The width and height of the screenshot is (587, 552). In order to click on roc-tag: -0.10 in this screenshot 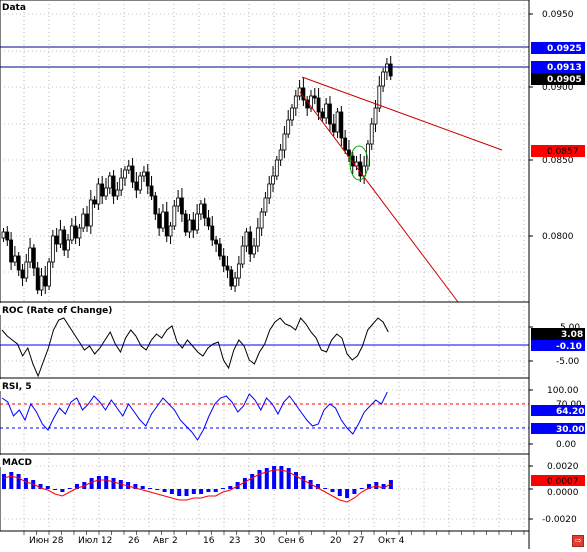, I will do `click(569, 347)`.